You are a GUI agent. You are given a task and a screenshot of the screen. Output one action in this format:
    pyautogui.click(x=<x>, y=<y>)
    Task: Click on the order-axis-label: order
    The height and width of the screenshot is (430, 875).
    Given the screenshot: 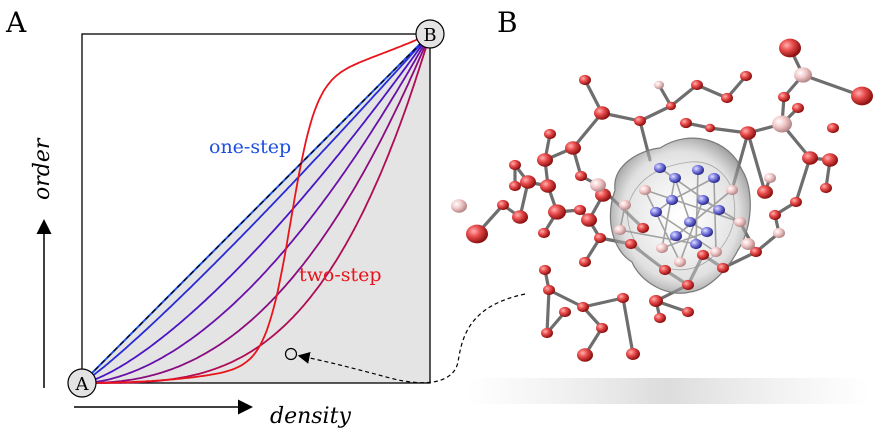 What is the action you would take?
    pyautogui.click(x=42, y=168)
    